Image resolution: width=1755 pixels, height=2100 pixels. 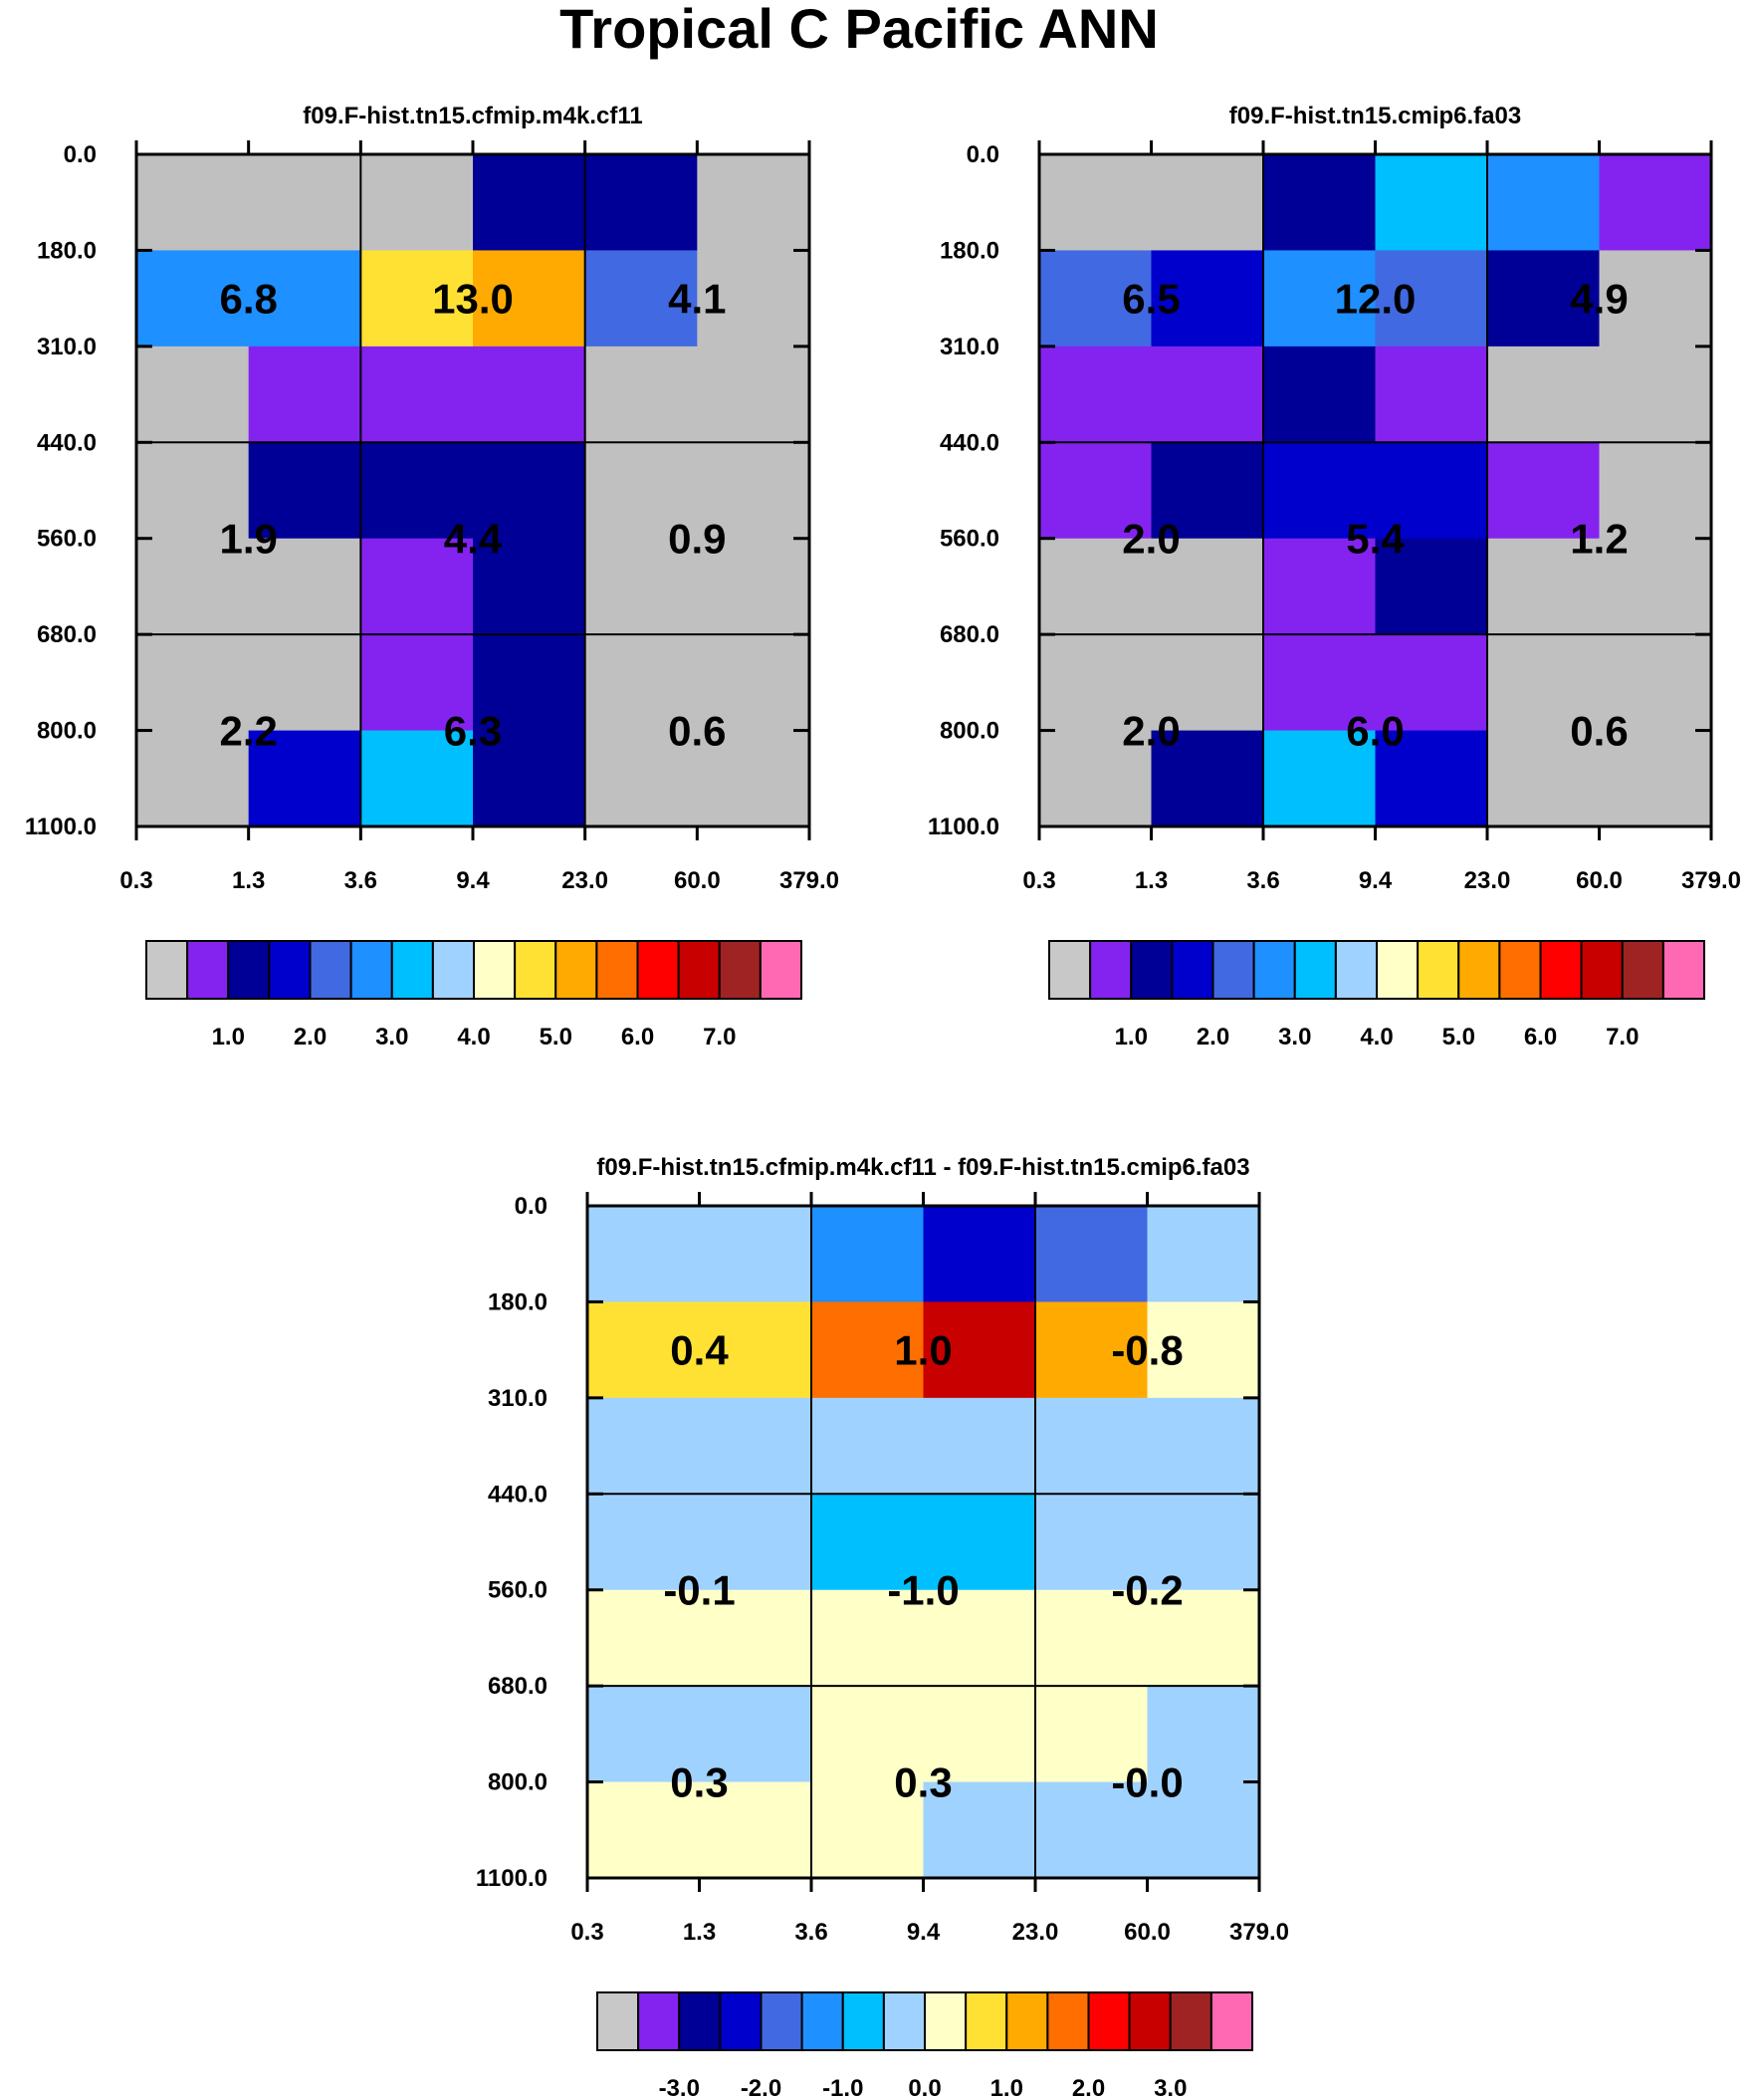 What do you see at coordinates (699, 1350) in the screenshot?
I see `box-value-label: 0.4` at bounding box center [699, 1350].